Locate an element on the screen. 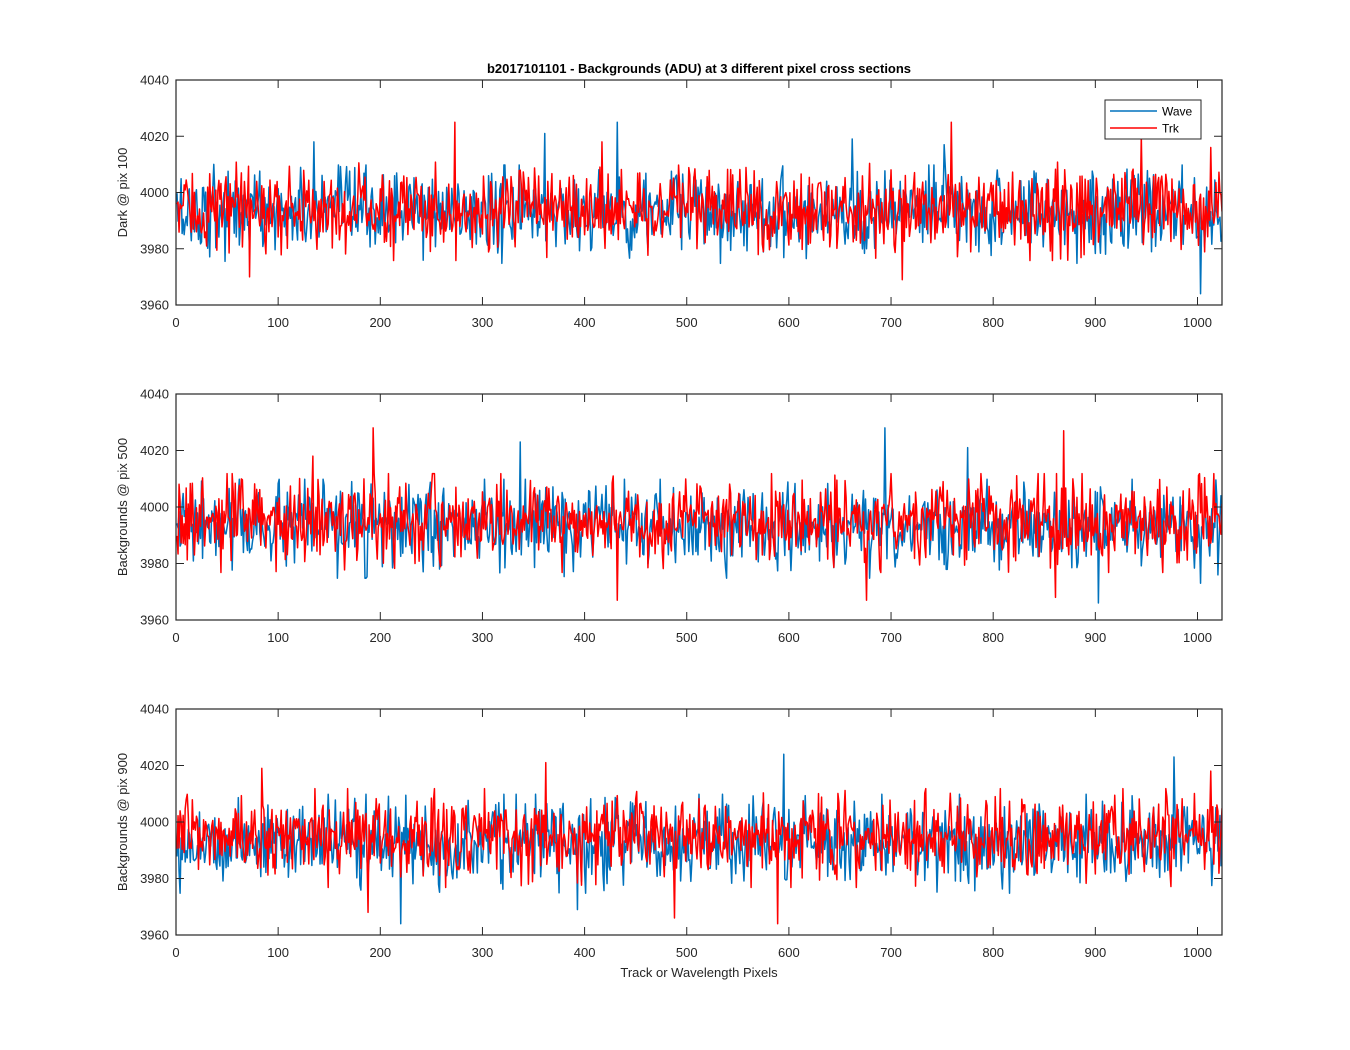 The image size is (1350, 1050). legend: Wave Trk is located at coordinates (1153, 119).